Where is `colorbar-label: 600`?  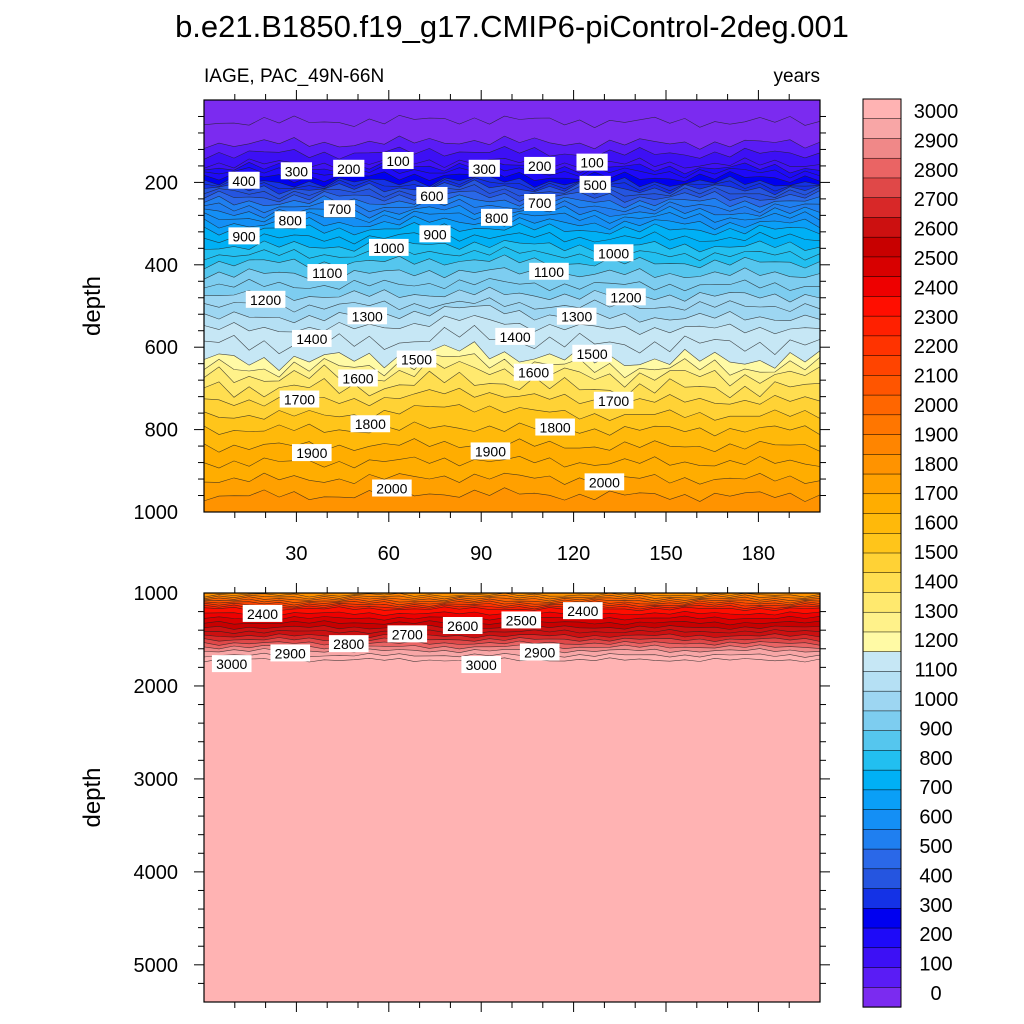 colorbar-label: 600 is located at coordinates (935, 818).